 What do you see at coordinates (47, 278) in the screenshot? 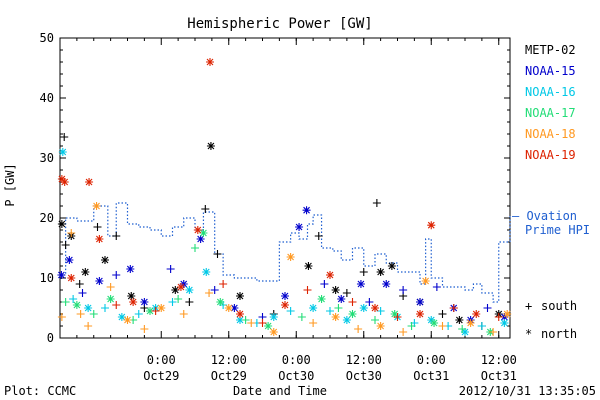
I see `y-tick-label: 10` at bounding box center [47, 278].